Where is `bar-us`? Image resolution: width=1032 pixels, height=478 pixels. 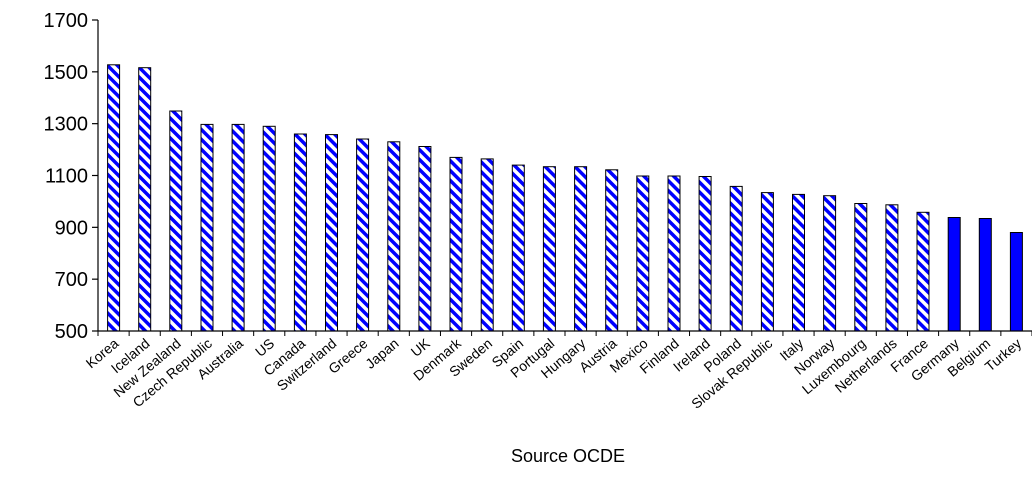
bar-us is located at coordinates (269, 228).